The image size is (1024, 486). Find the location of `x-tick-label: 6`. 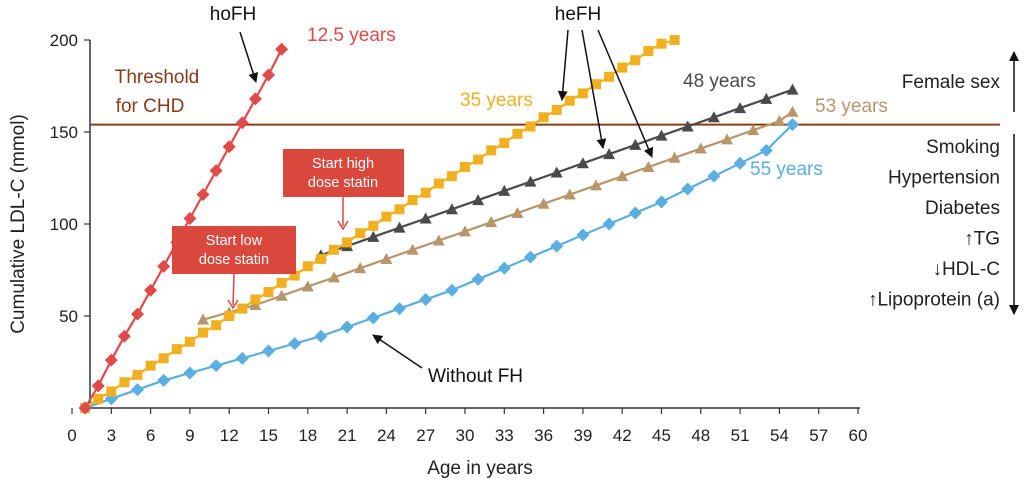

x-tick-label: 6 is located at coordinates (150, 435).